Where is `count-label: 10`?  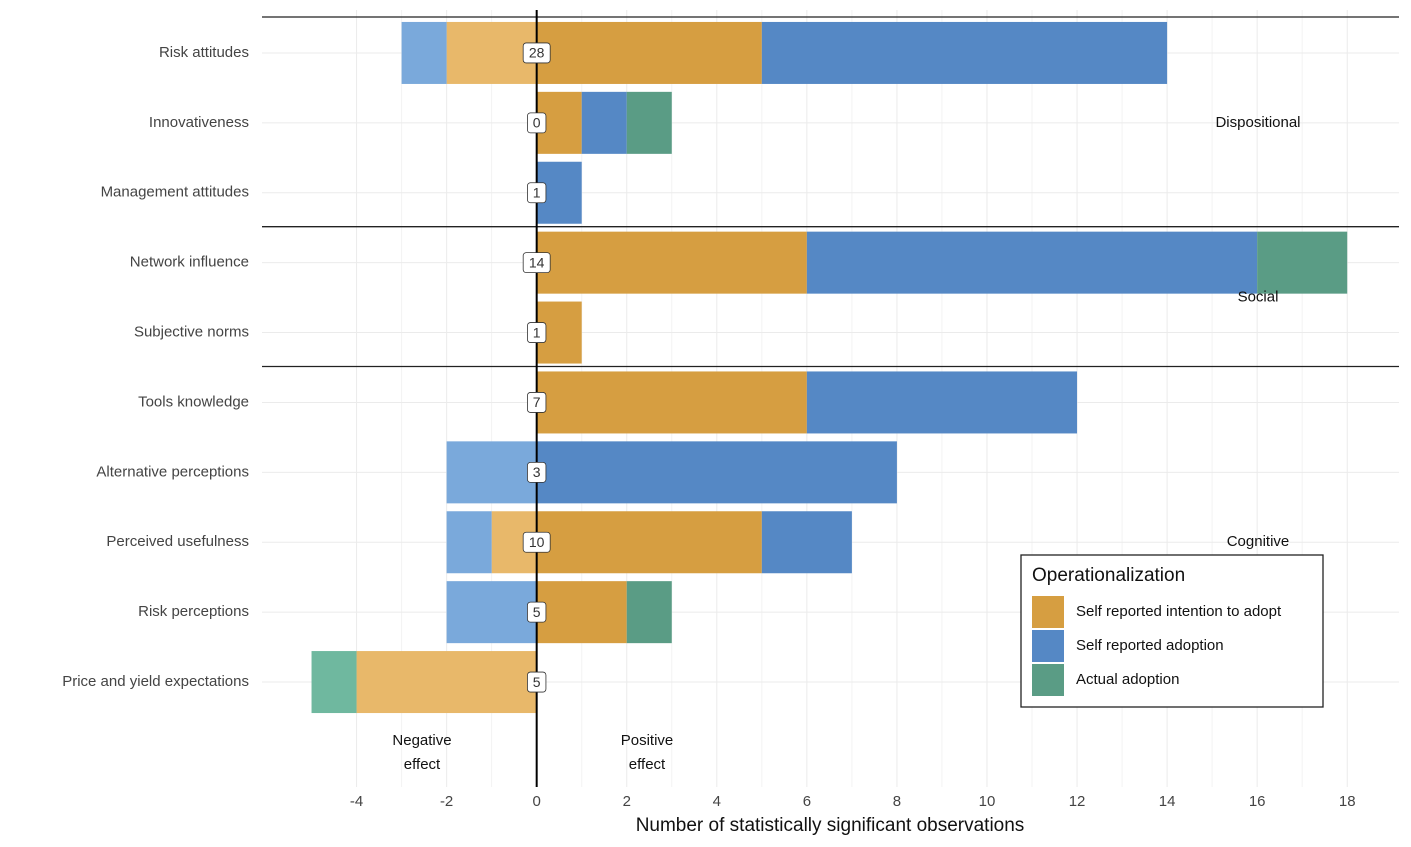
count-label: 10 is located at coordinates (537, 542).